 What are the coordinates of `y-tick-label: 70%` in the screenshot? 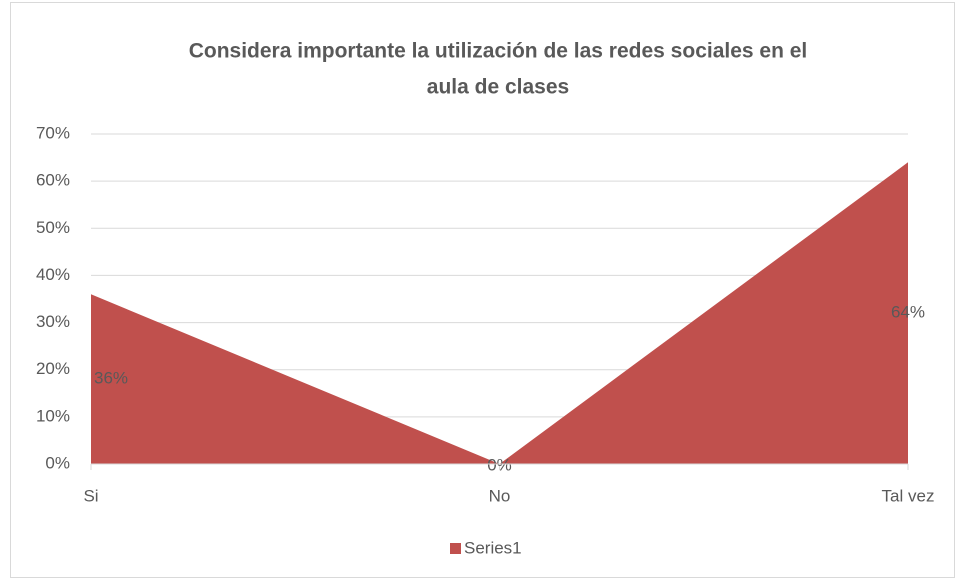 It's located at (53, 132).